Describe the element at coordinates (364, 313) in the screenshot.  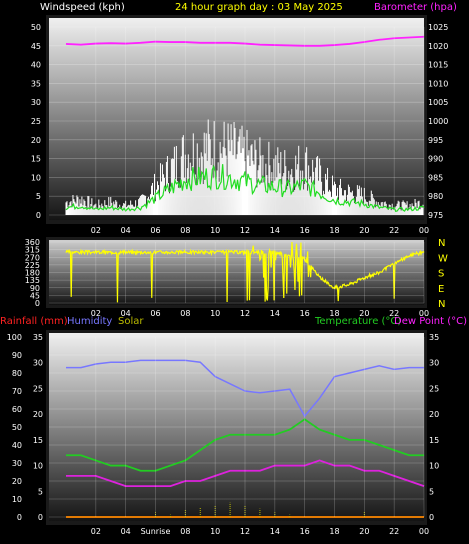
I see `mid-x-tick-label: 20` at that location.